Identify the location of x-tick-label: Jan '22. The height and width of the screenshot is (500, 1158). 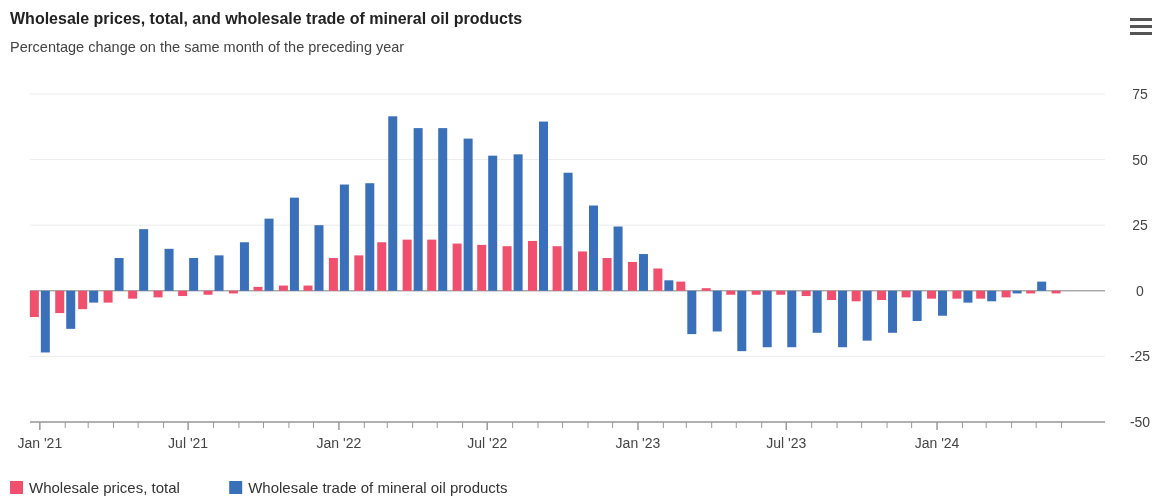
(339, 443).